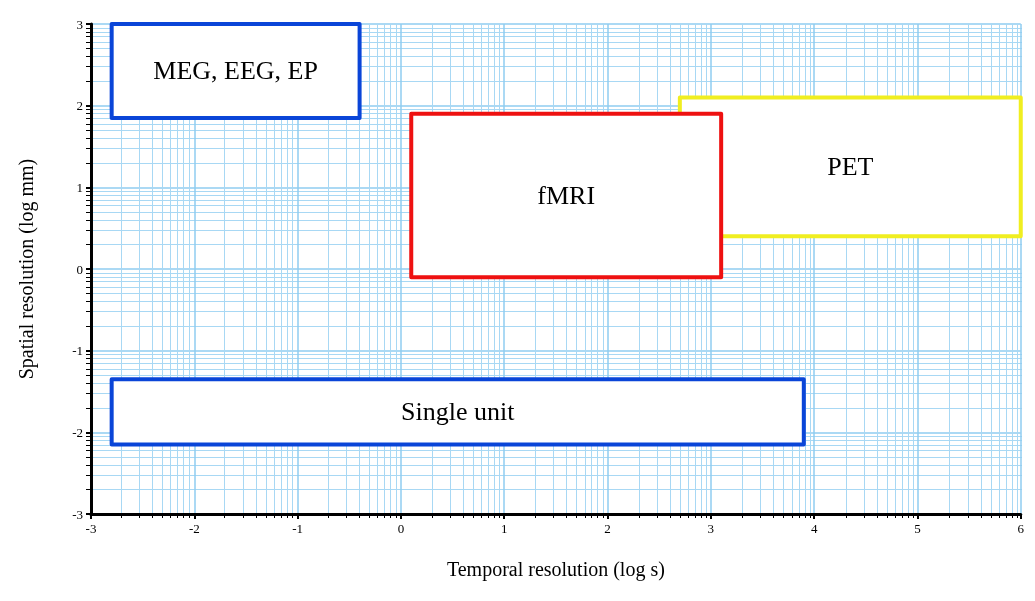 The image size is (1035, 601). What do you see at coordinates (194, 528) in the screenshot?
I see `x-tick-label: -2` at bounding box center [194, 528].